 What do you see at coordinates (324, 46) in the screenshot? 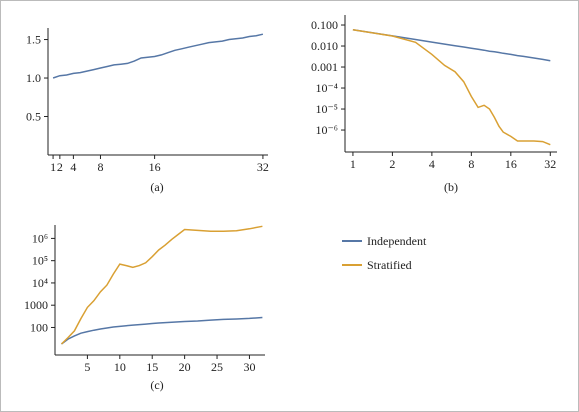
I see `y-tick-label: 0.010` at bounding box center [324, 46].